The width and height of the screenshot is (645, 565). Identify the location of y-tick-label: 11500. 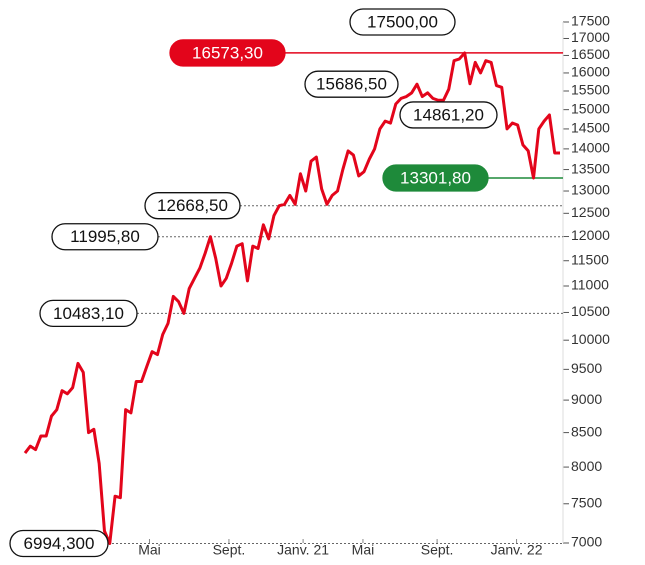
(590, 259).